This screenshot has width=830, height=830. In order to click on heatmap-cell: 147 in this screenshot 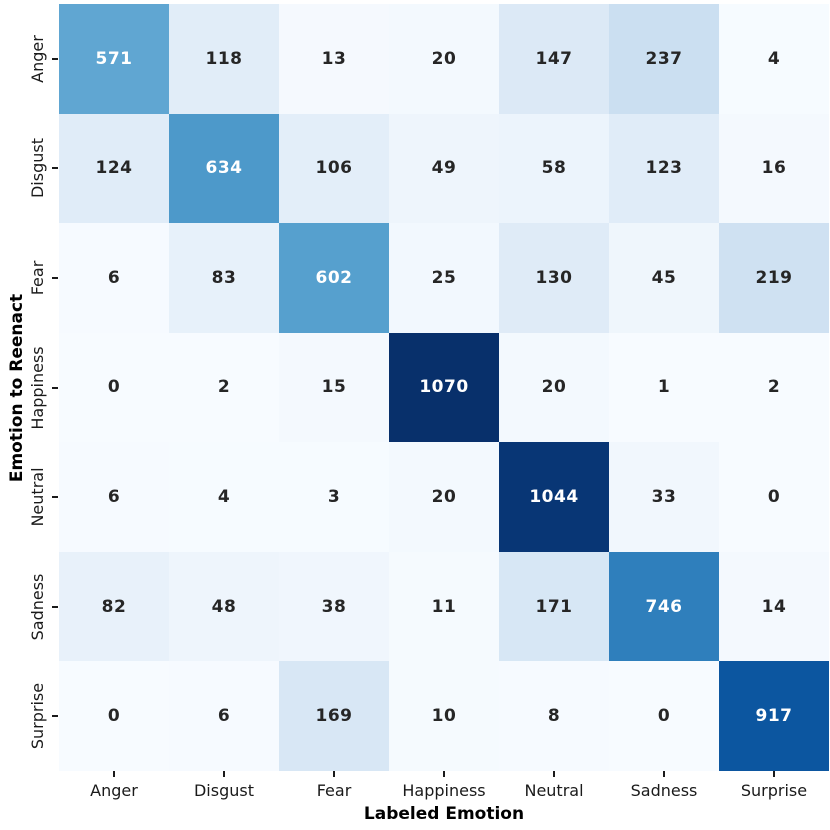, I will do `click(554, 59)`.